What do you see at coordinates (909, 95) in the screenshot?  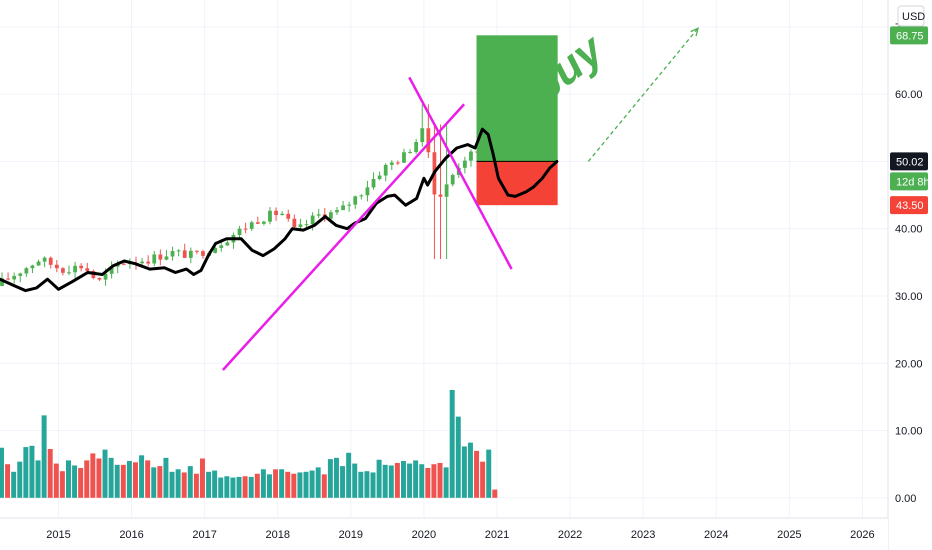 I see `price-tick-label: 60.00` at bounding box center [909, 95].